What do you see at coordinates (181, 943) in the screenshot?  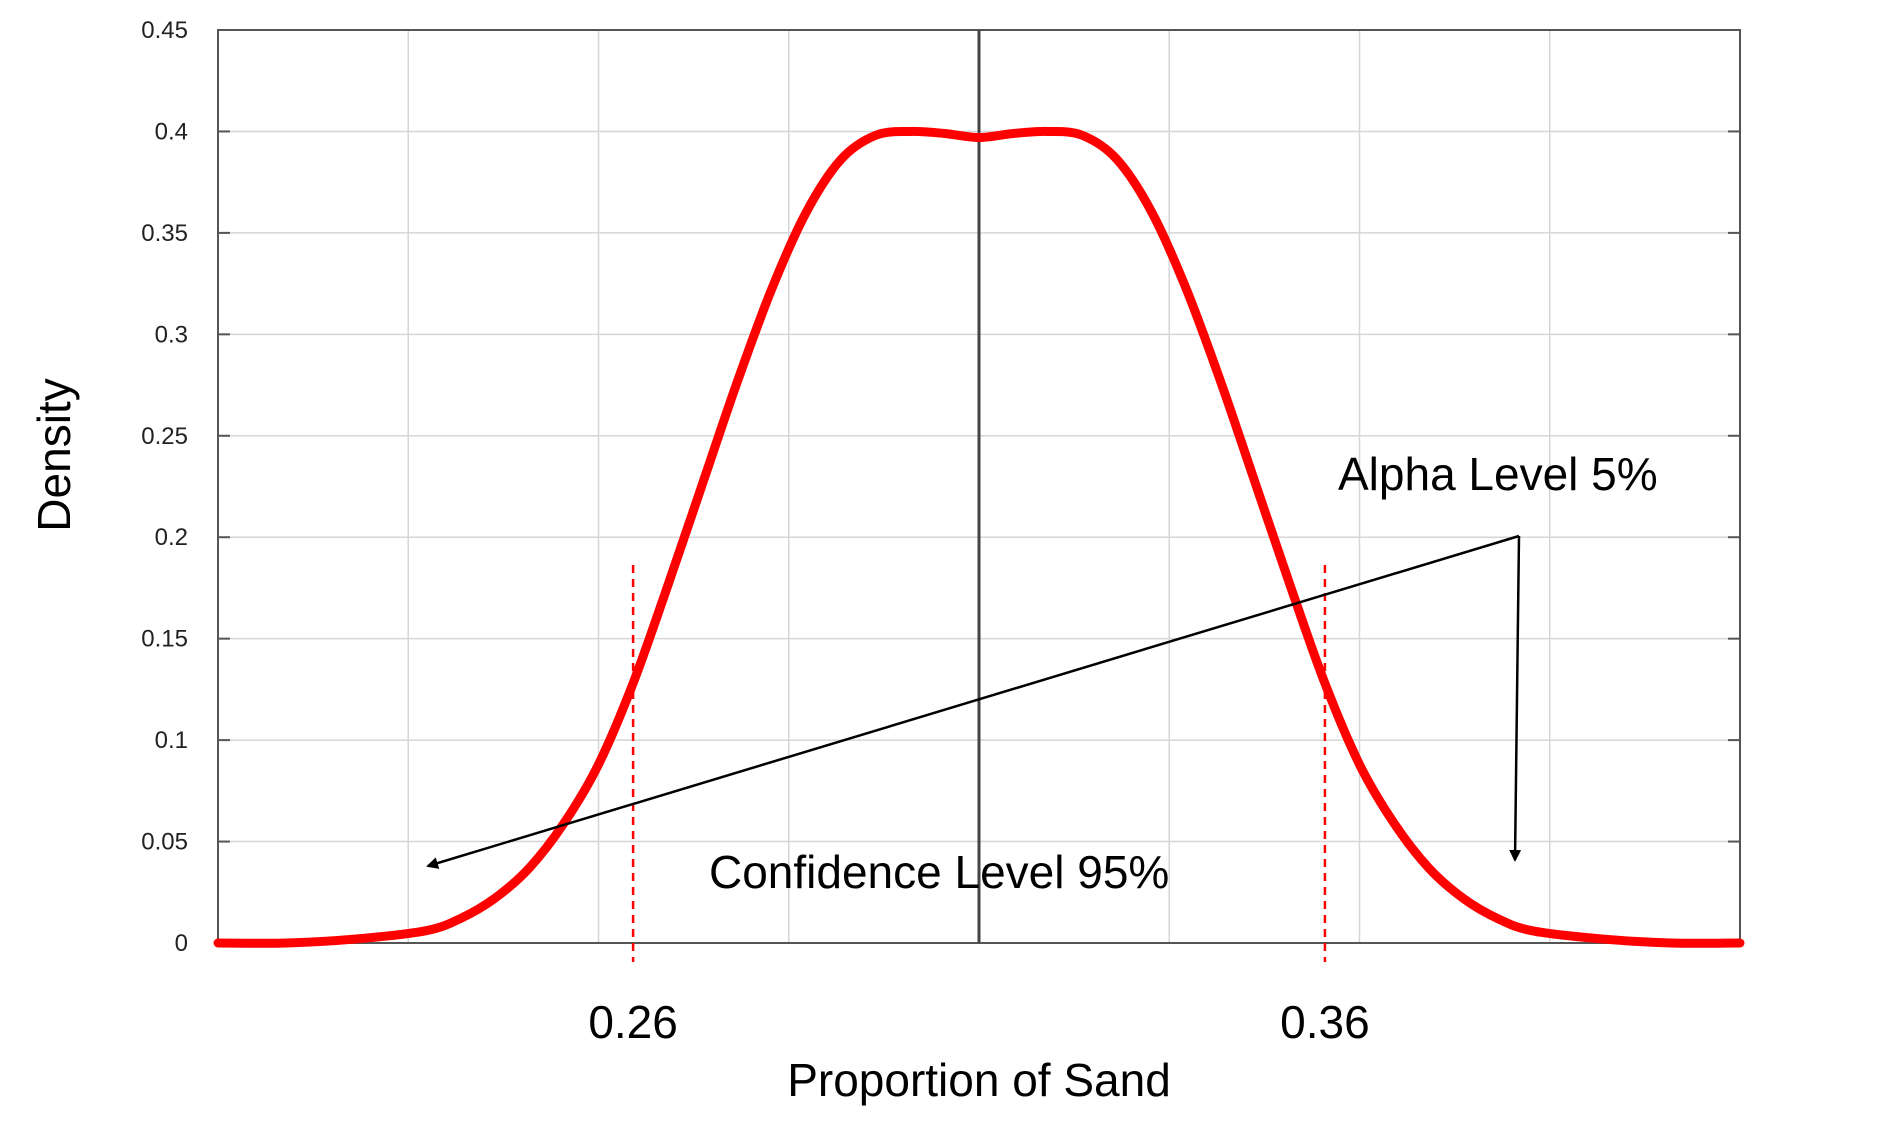 I see `y-tick-label: 0` at bounding box center [181, 943].